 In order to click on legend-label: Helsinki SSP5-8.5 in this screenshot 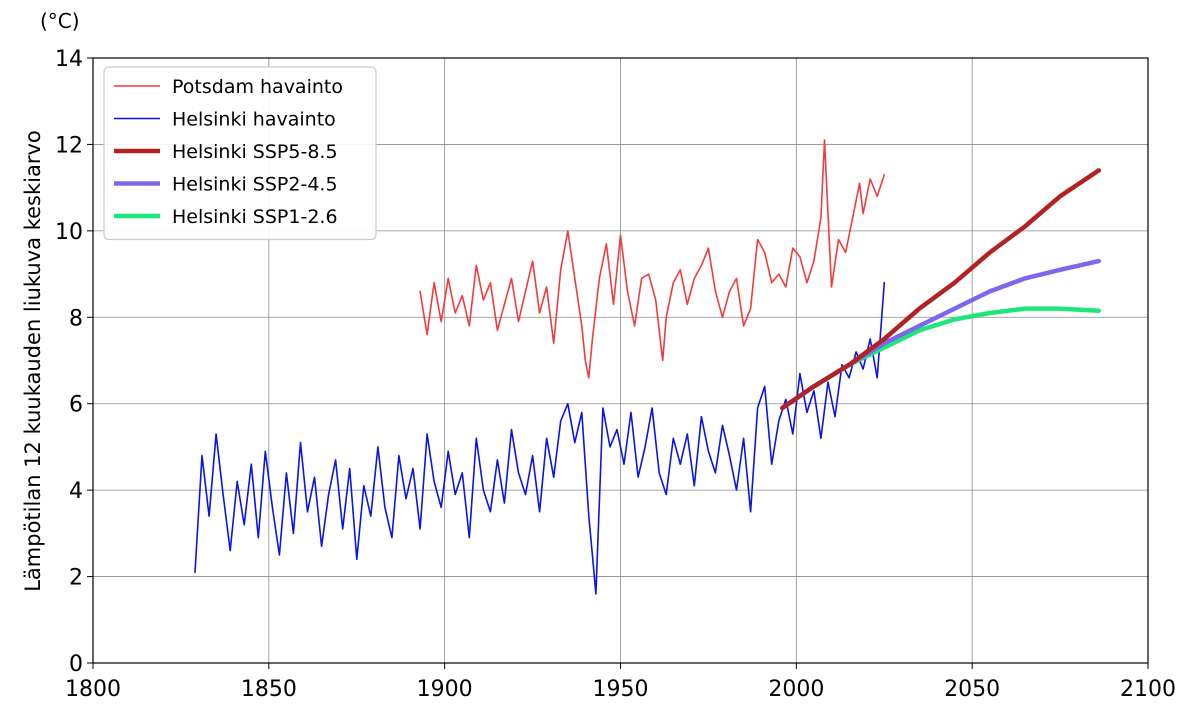, I will do `click(255, 152)`.